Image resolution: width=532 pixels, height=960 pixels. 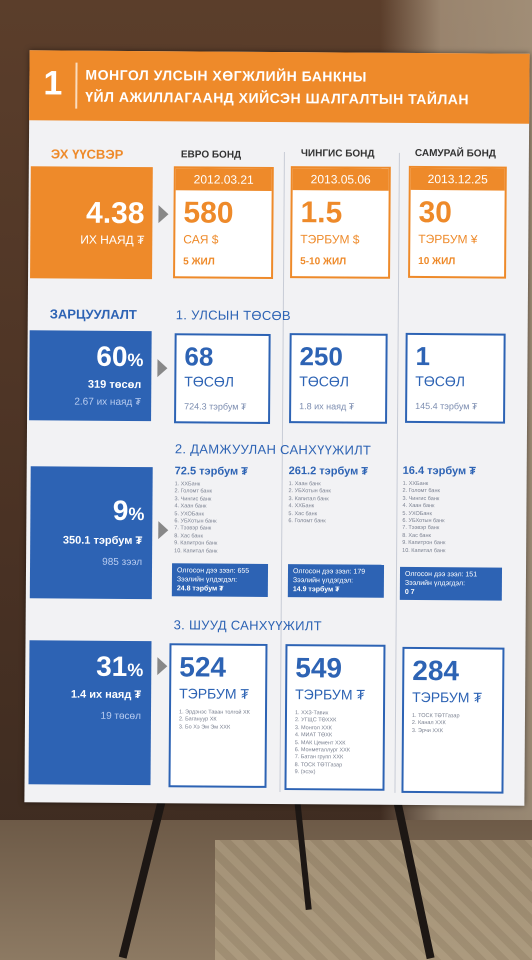 I want to click on bond-term-2: 5-10 ЖИЛ, so click(x=323, y=262).